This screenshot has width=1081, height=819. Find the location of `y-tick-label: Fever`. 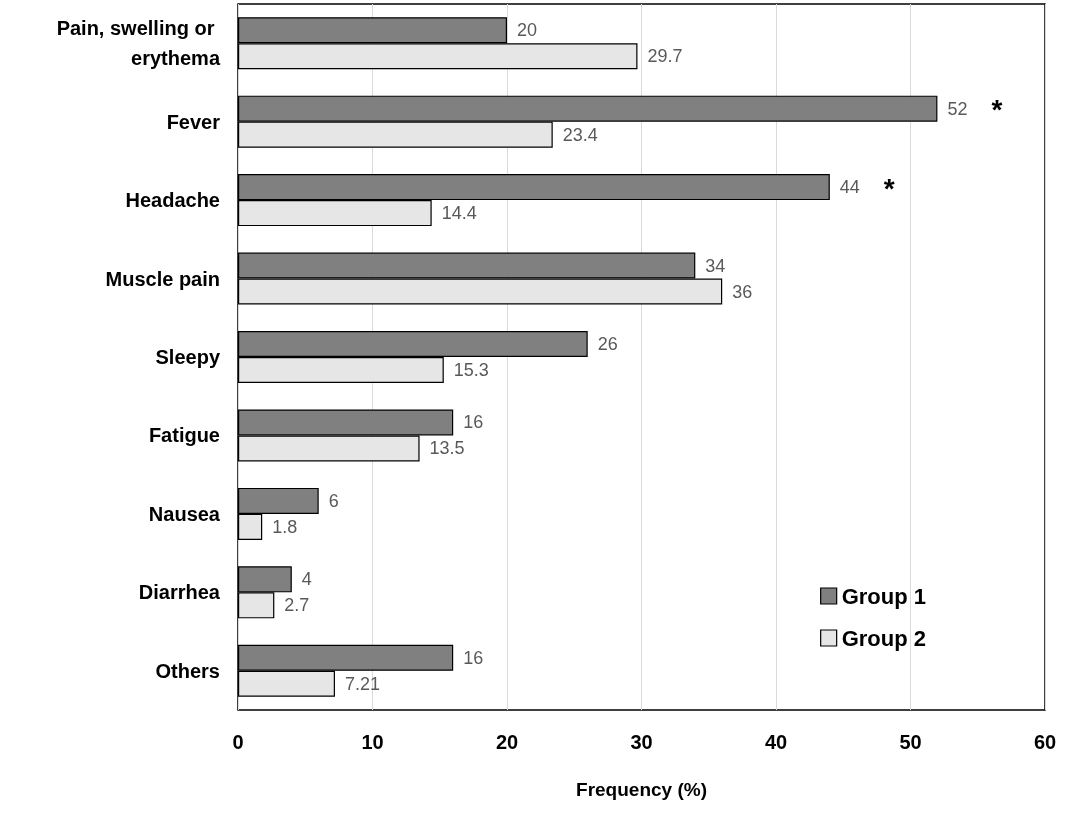

y-tick-label: Fever is located at coordinates (193, 121).